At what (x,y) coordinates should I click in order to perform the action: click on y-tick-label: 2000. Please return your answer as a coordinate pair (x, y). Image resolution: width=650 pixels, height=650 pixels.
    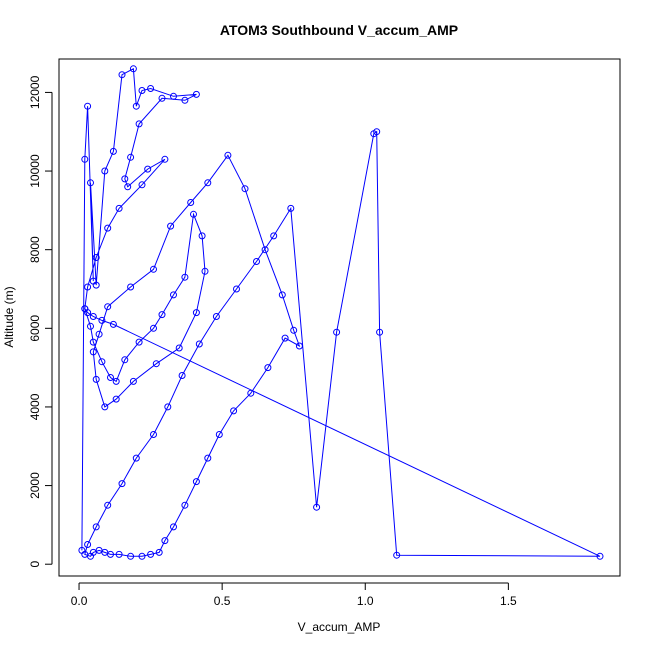
    Looking at the image, I should click on (35, 485).